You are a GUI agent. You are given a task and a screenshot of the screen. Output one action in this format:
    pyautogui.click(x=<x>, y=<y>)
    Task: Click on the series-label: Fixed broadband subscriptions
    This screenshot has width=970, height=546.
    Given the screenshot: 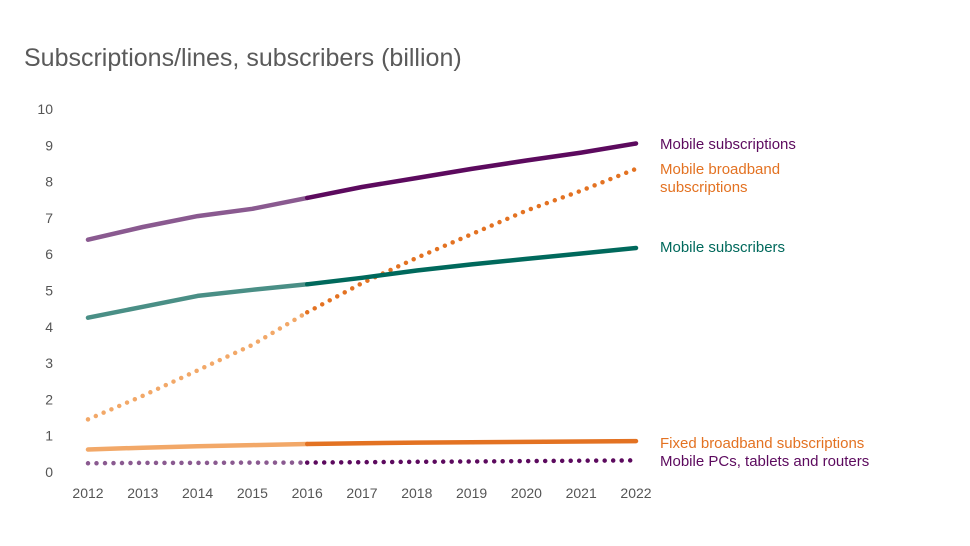 What is the action you would take?
    pyautogui.click(x=762, y=443)
    